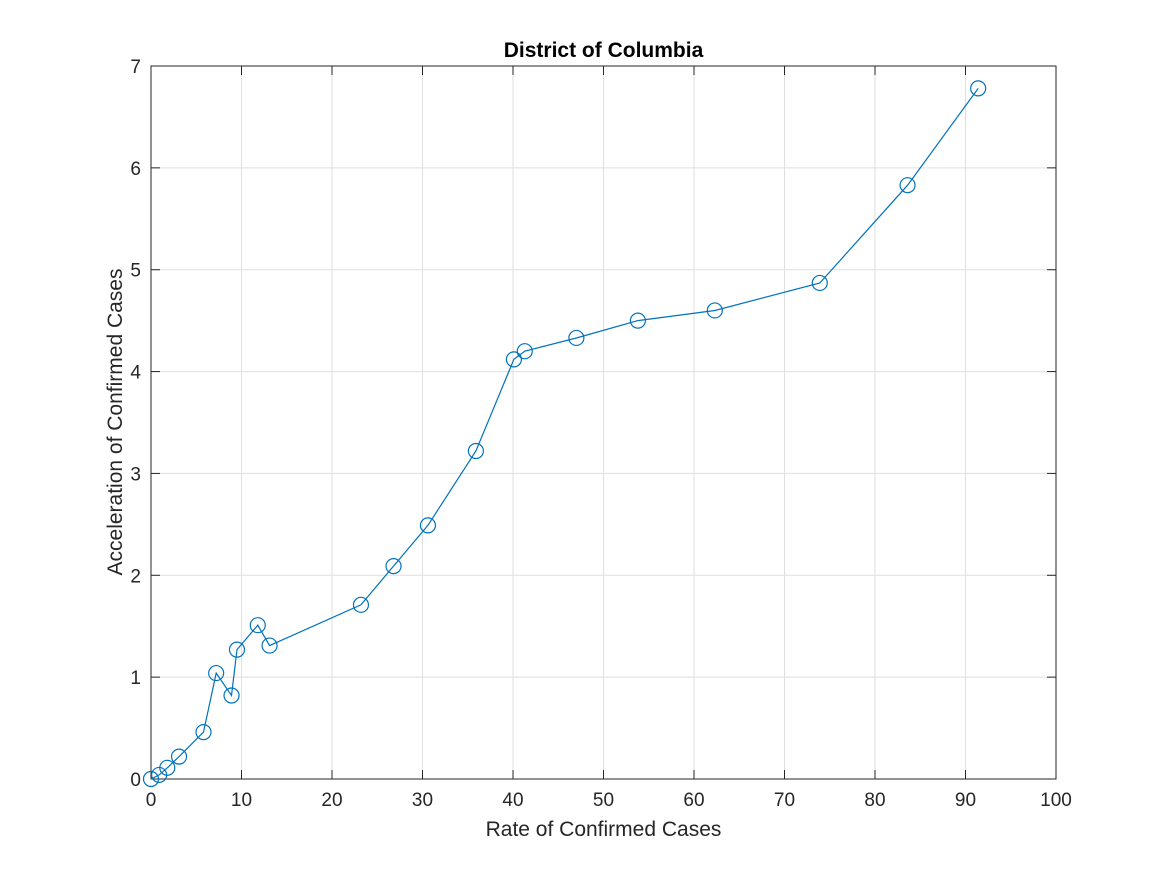  Describe the element at coordinates (135, 780) in the screenshot. I see `y-tick-label: 0` at that location.